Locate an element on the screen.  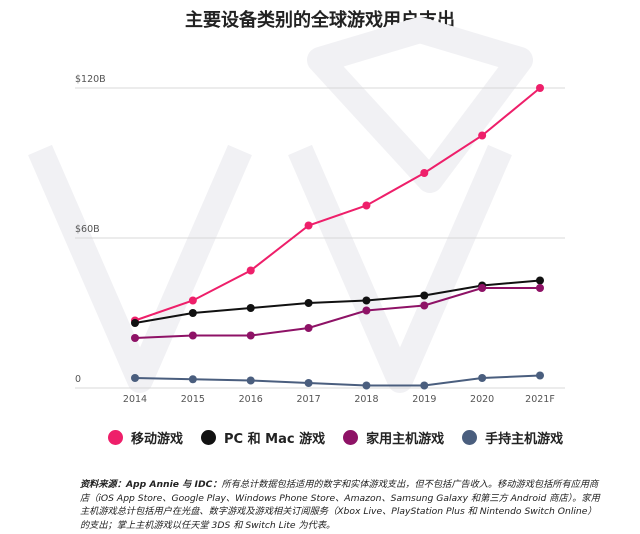
legend: 移动游戏 PC 和 Mac 游戏 家用主机游戏 手持主机游戏 is located at coordinates (335, 437).